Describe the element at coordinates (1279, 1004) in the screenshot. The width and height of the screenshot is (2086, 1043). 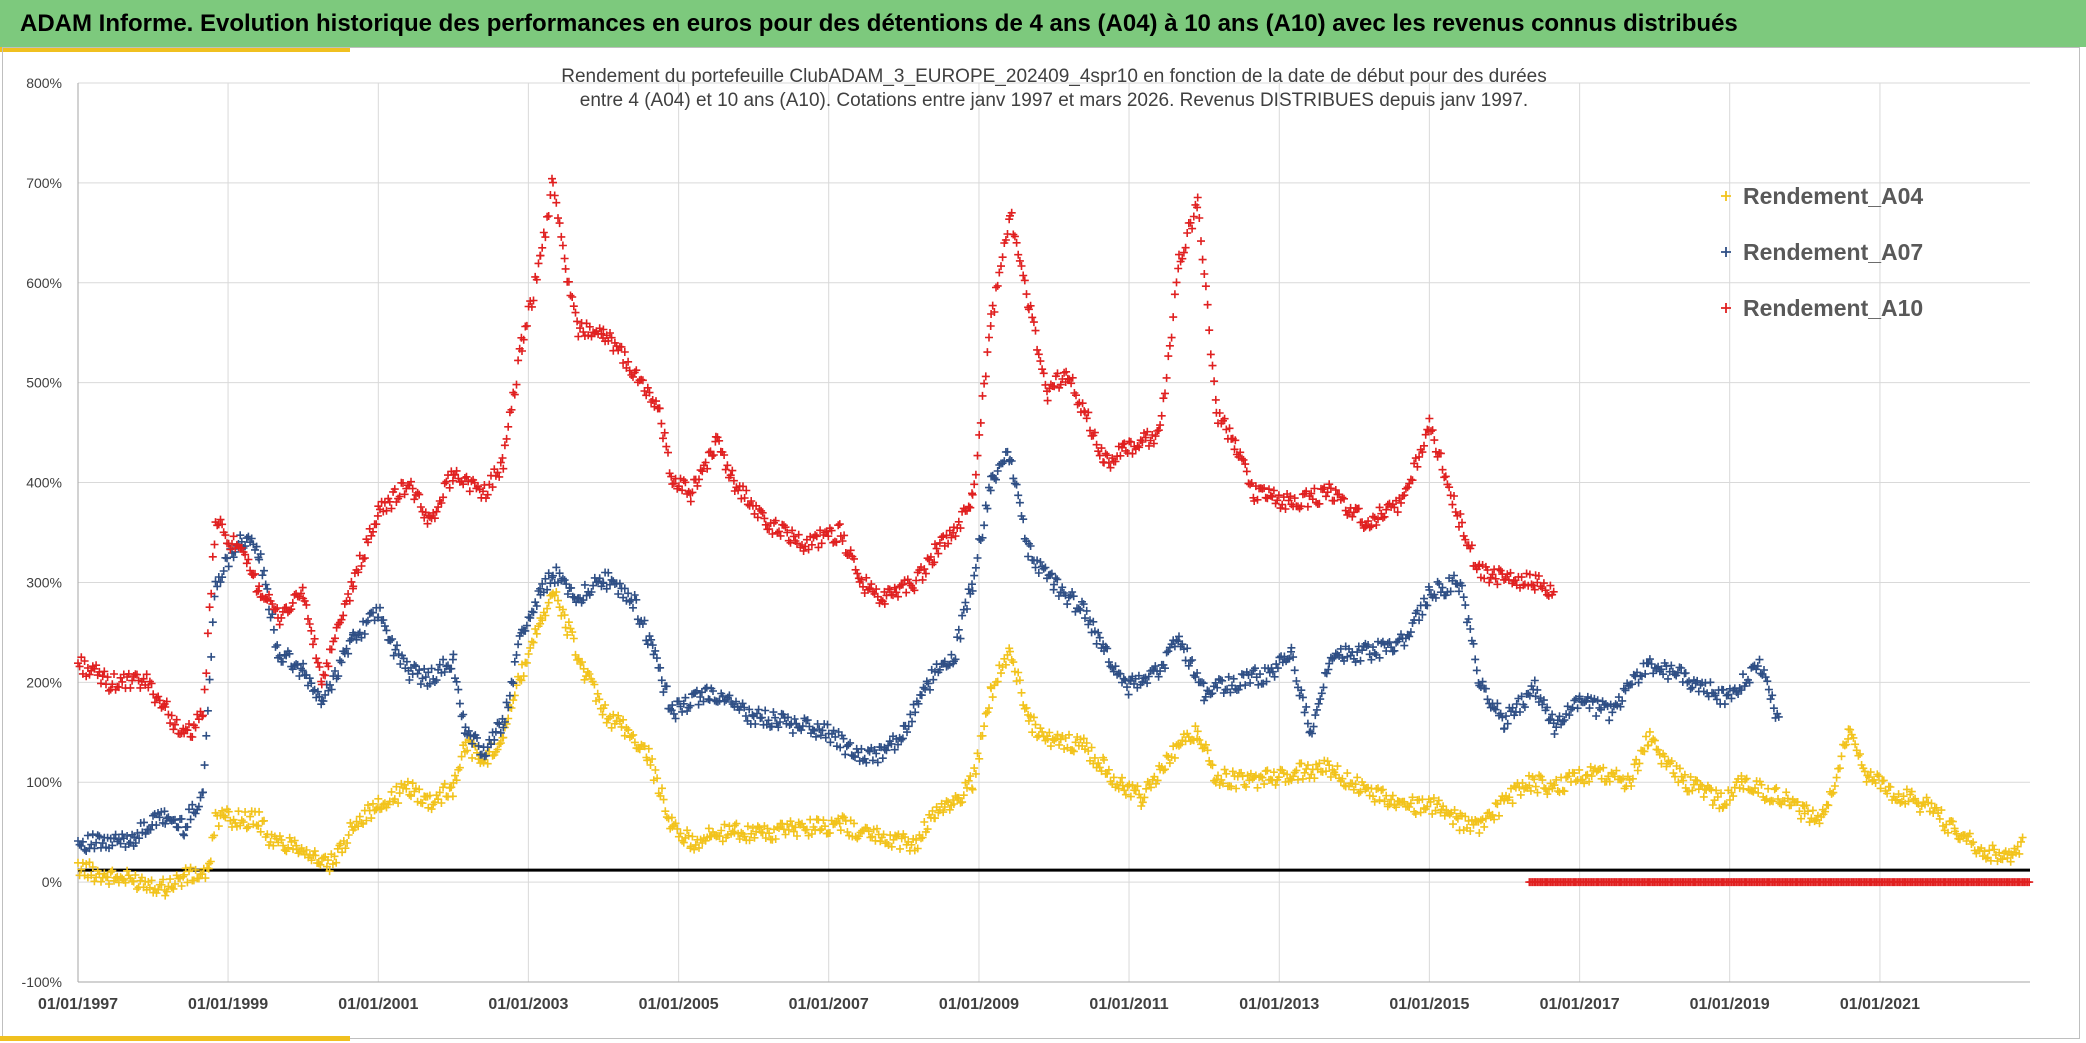
I see `x-tick-label: 01/01/2013` at that location.